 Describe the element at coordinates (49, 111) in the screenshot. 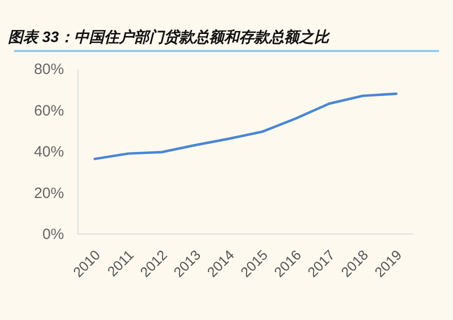

I see `y-tick-label: 60%` at that location.